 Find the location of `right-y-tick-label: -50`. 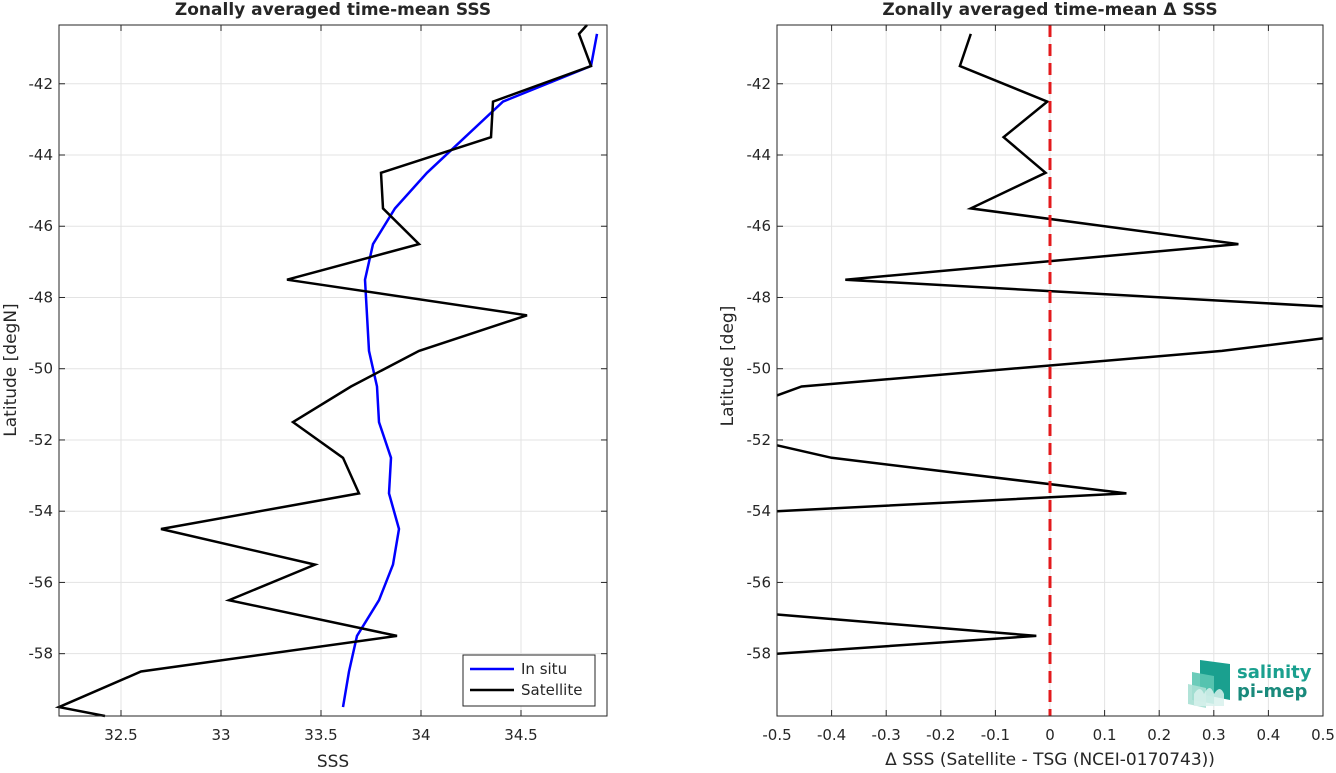

right-y-tick-label: -50 is located at coordinates (759, 369).